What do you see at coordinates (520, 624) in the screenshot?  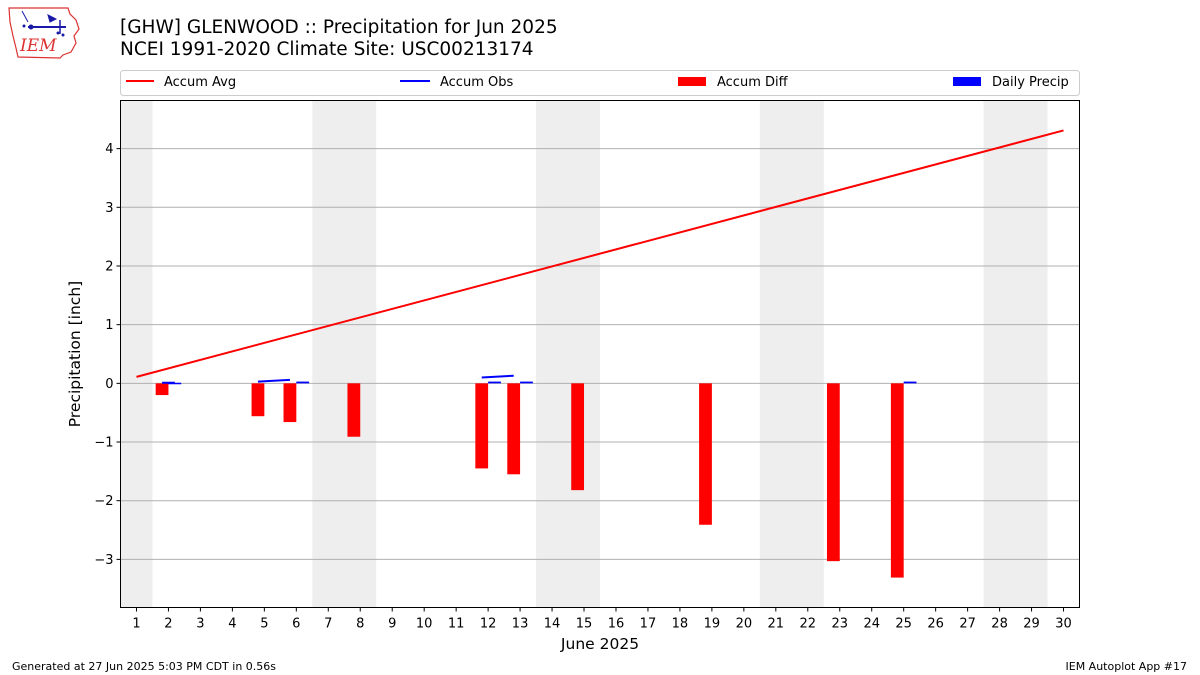 I see `x-tick-label: 13` at bounding box center [520, 624].